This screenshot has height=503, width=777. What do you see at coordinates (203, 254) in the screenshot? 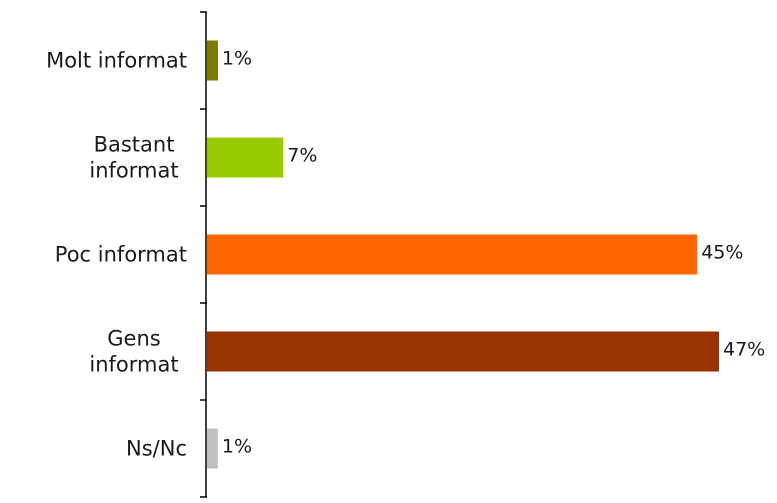
I see `y-axis-ticks` at bounding box center [203, 254].